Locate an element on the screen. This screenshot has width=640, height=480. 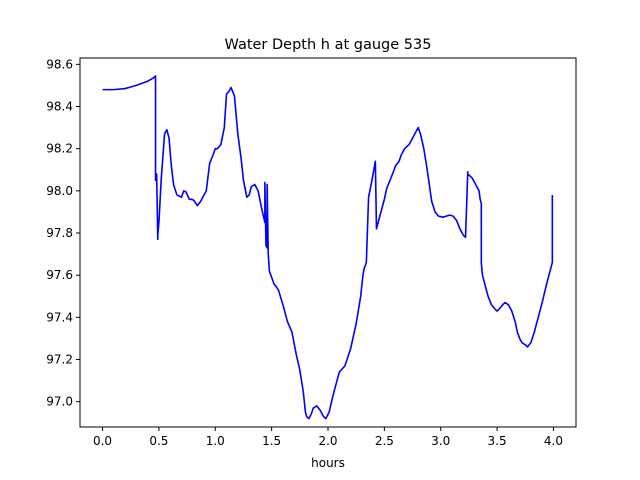
y-tick-label: 98.4 is located at coordinates (59, 106).